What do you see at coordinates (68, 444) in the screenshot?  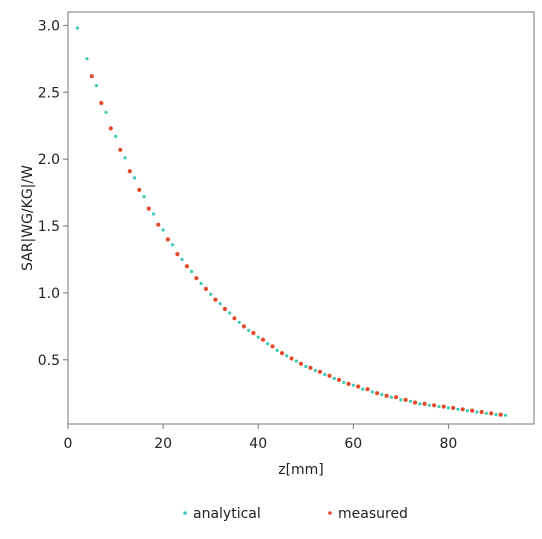 I see `x-tick-label: 0` at bounding box center [68, 444].